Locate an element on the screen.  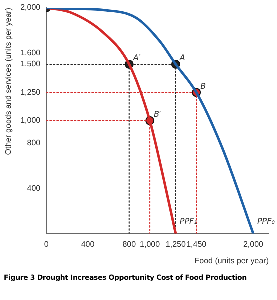
annotation: PPF₁ is located at coordinates (189, 221).